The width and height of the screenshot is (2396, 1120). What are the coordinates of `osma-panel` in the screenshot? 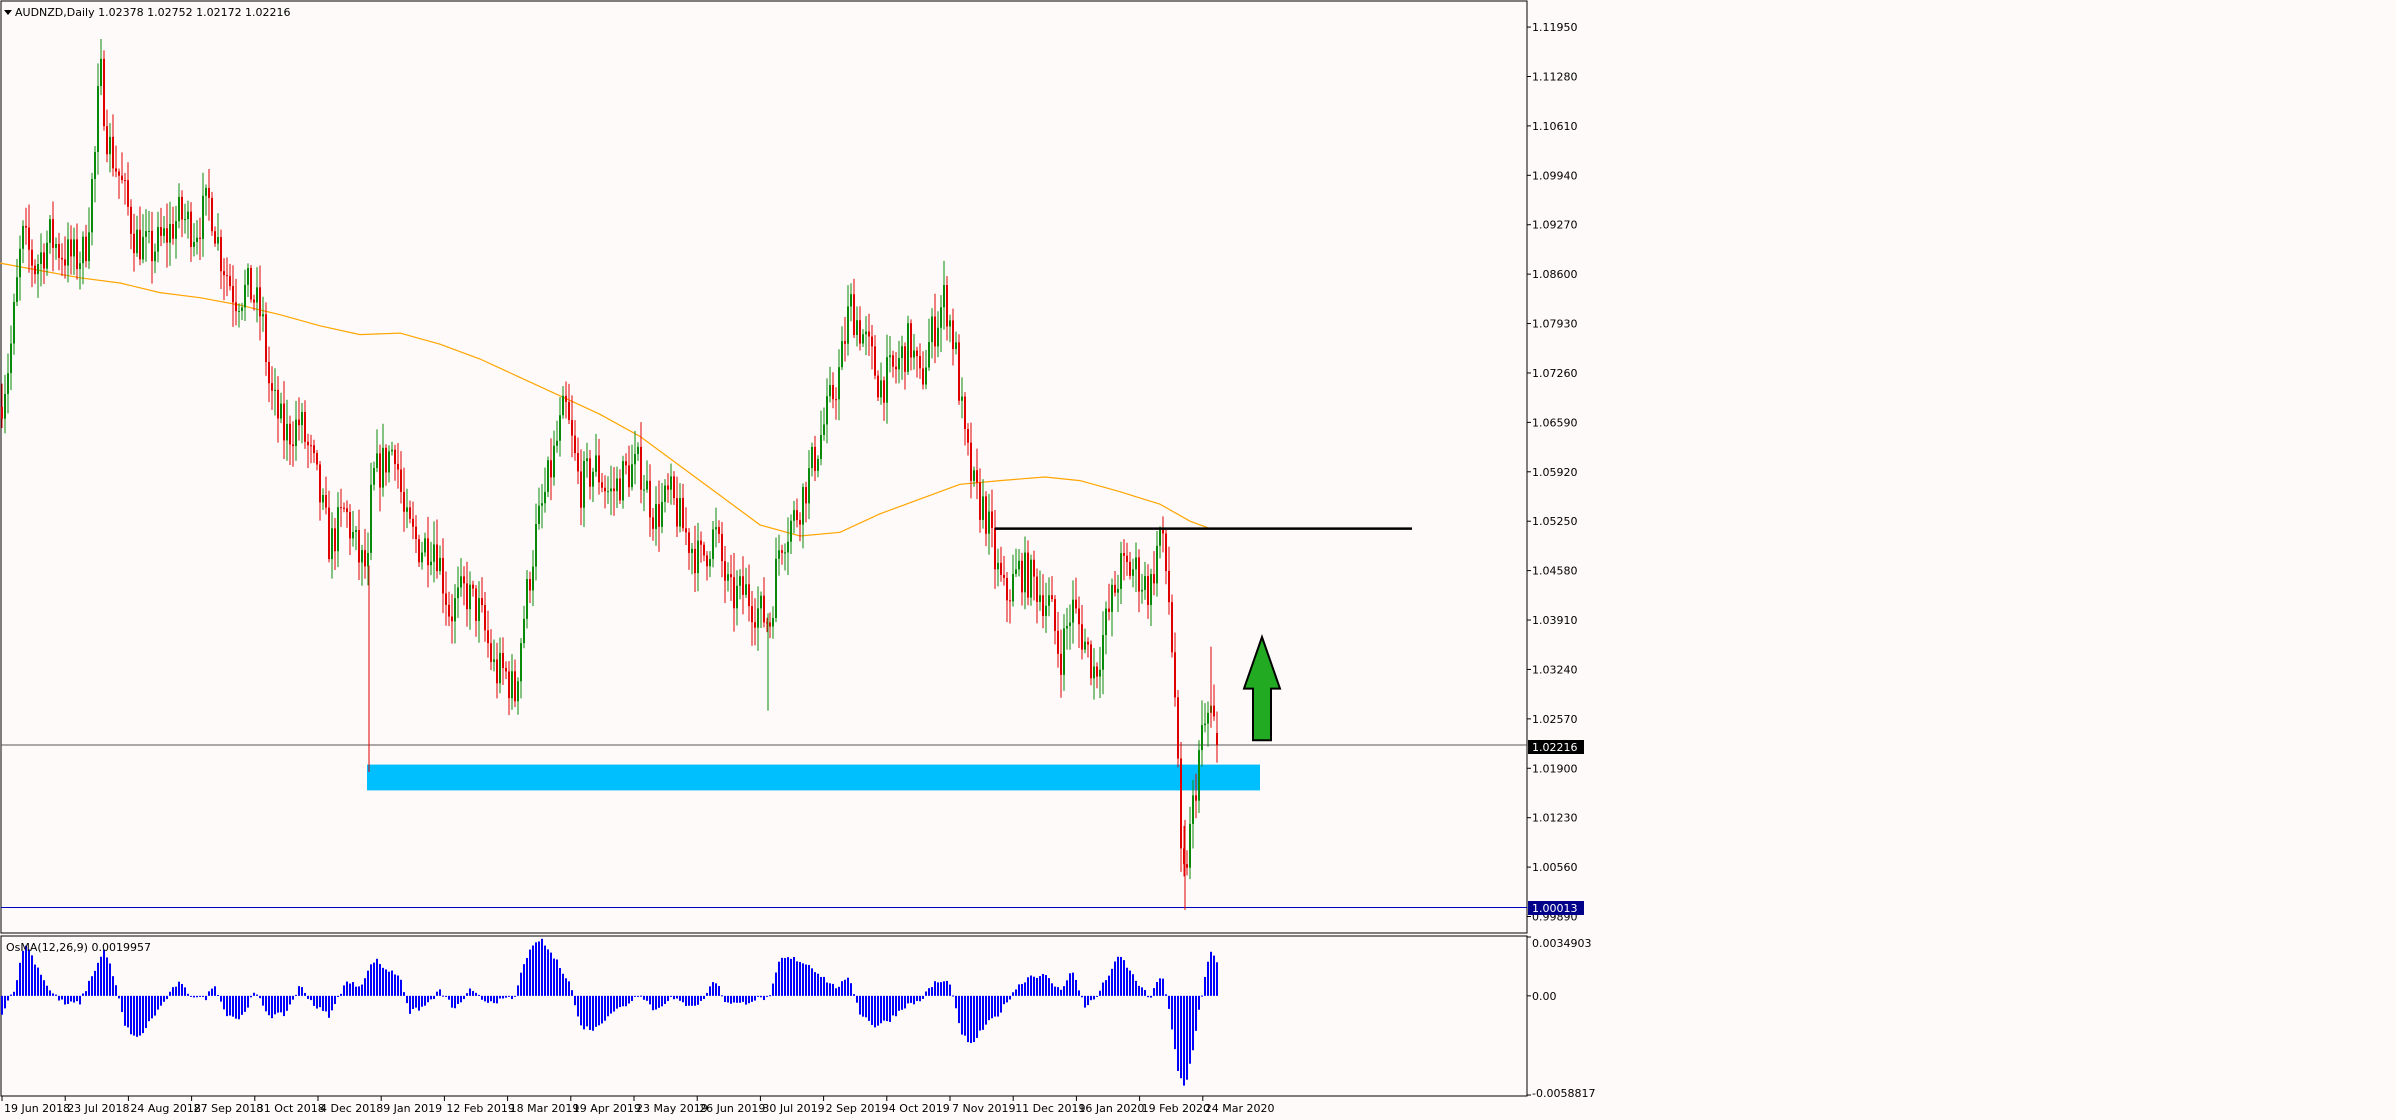 It's located at (609, 1012).